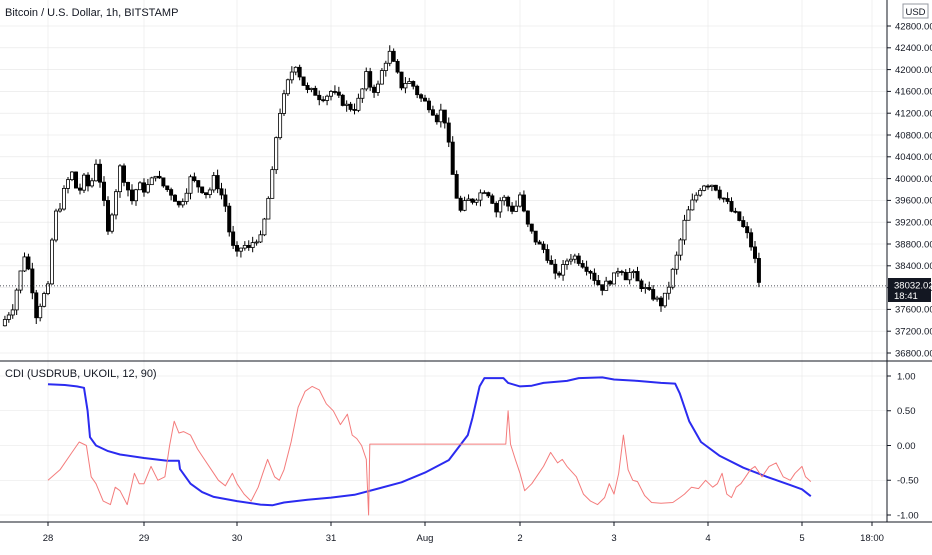  I want to click on bar-countdown: 18:41, so click(906, 296).